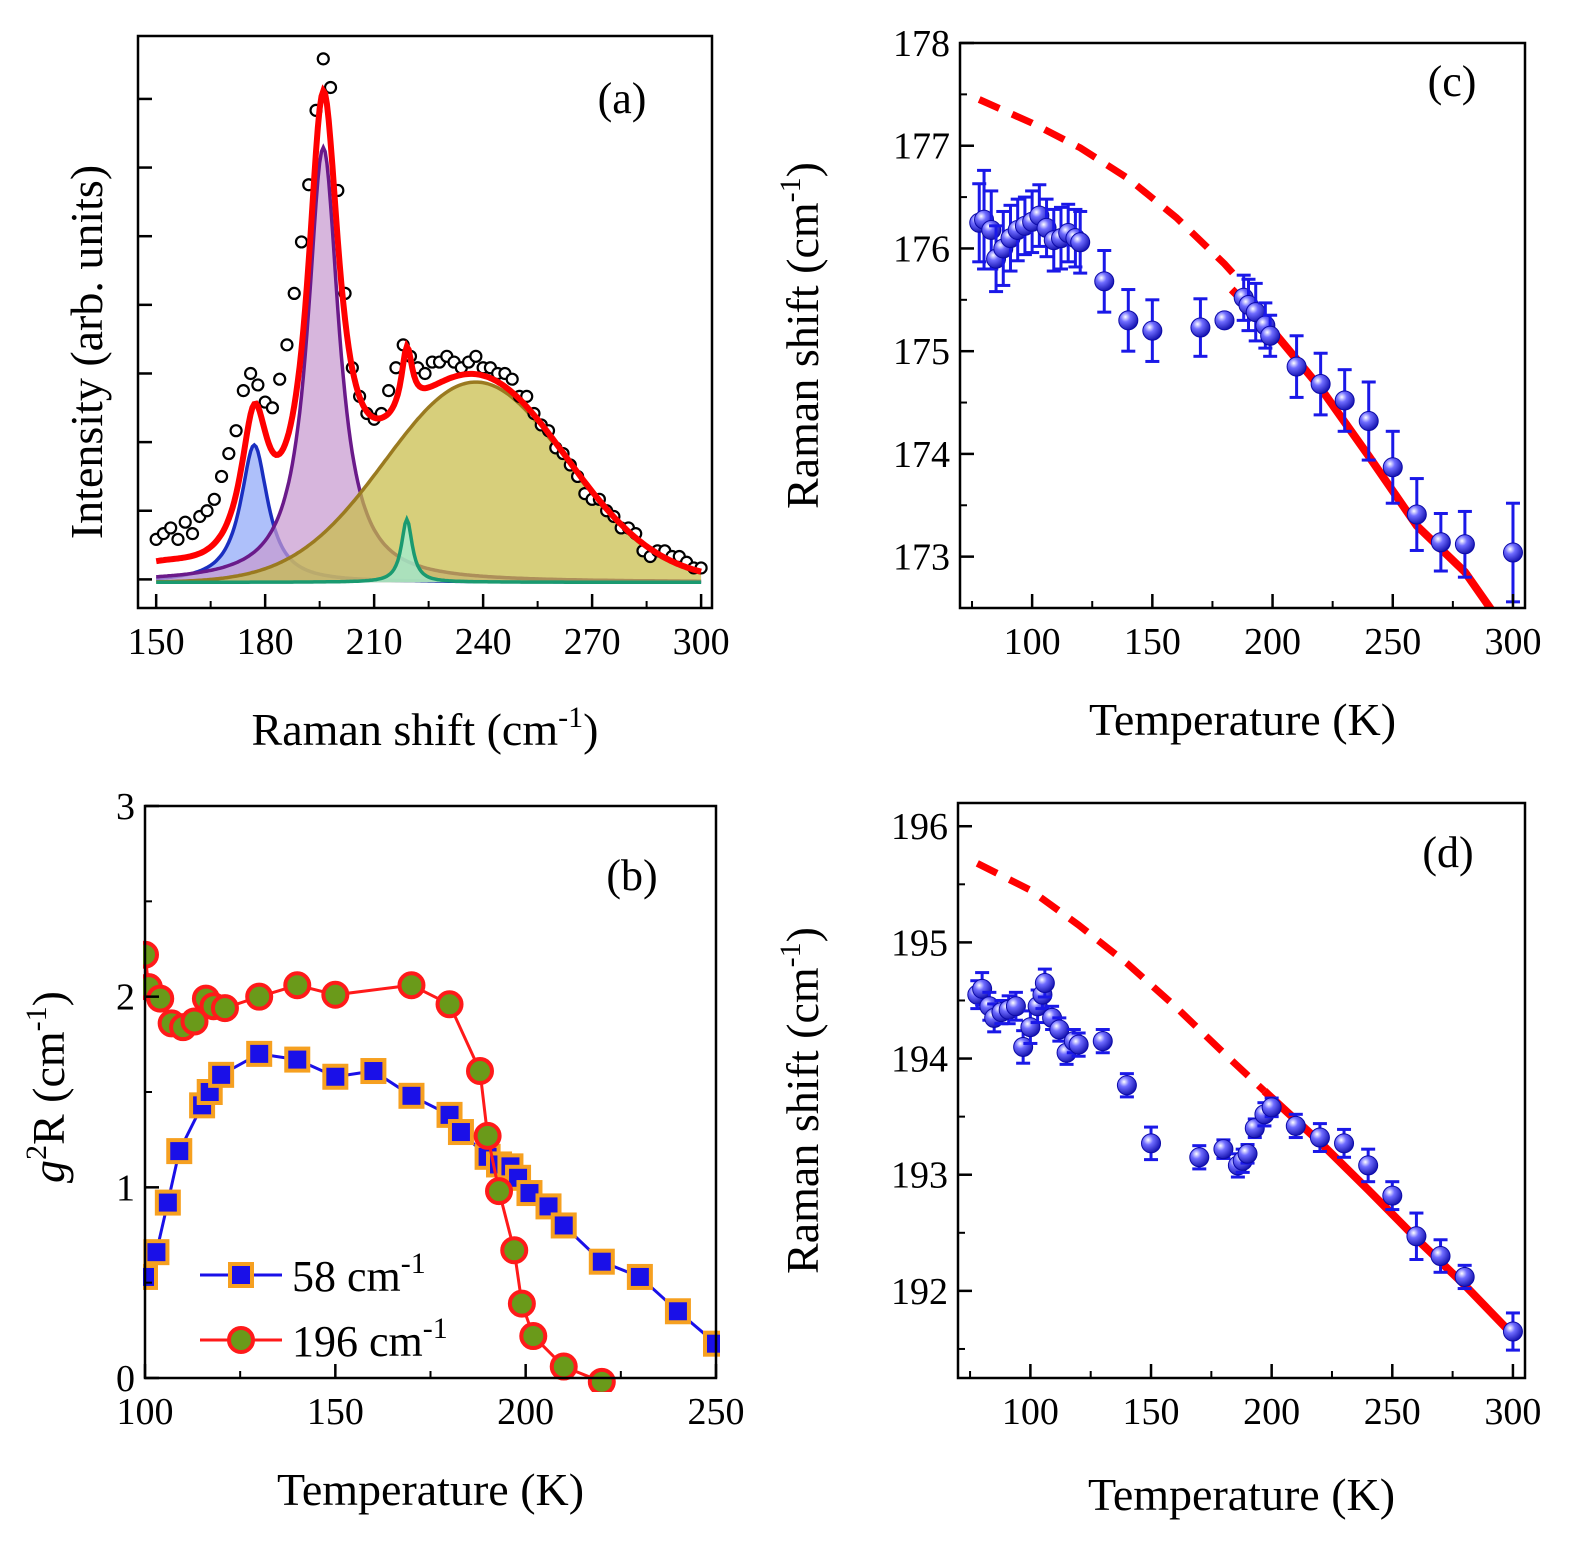  What do you see at coordinates (802, 355) in the screenshot?
I see `y-axis-title-text: Raman shift (cm` at bounding box center [802, 355].